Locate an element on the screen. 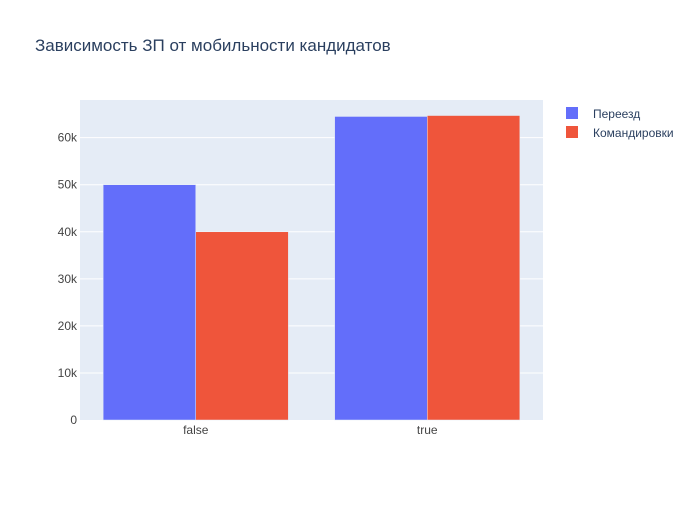 Image resolution: width=700 pixels, height=505 pixels. y-tick-label: 30k is located at coordinates (68, 279).